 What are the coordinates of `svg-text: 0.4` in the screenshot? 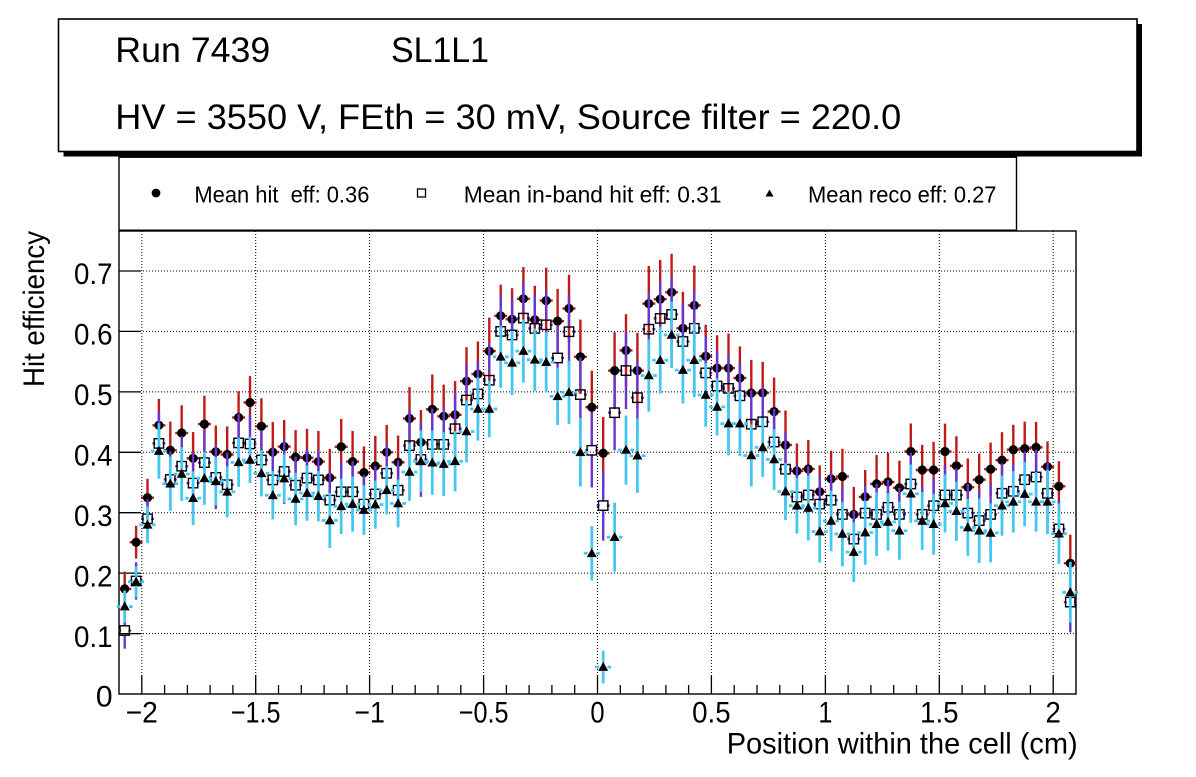 It's located at (93, 456).